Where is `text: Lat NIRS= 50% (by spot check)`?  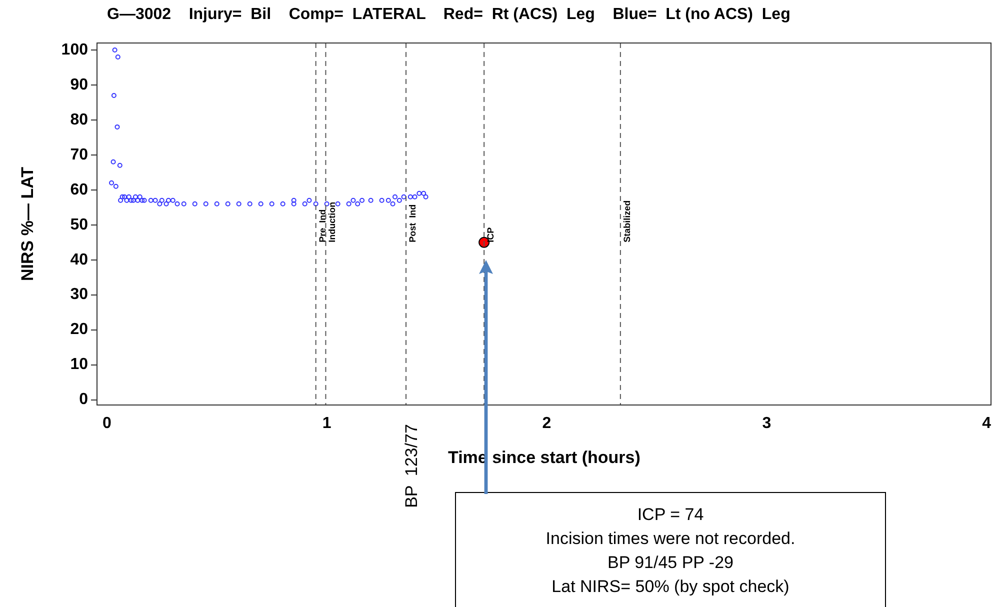 text: Lat NIRS= 50% (by spot check) is located at coordinates (670, 587).